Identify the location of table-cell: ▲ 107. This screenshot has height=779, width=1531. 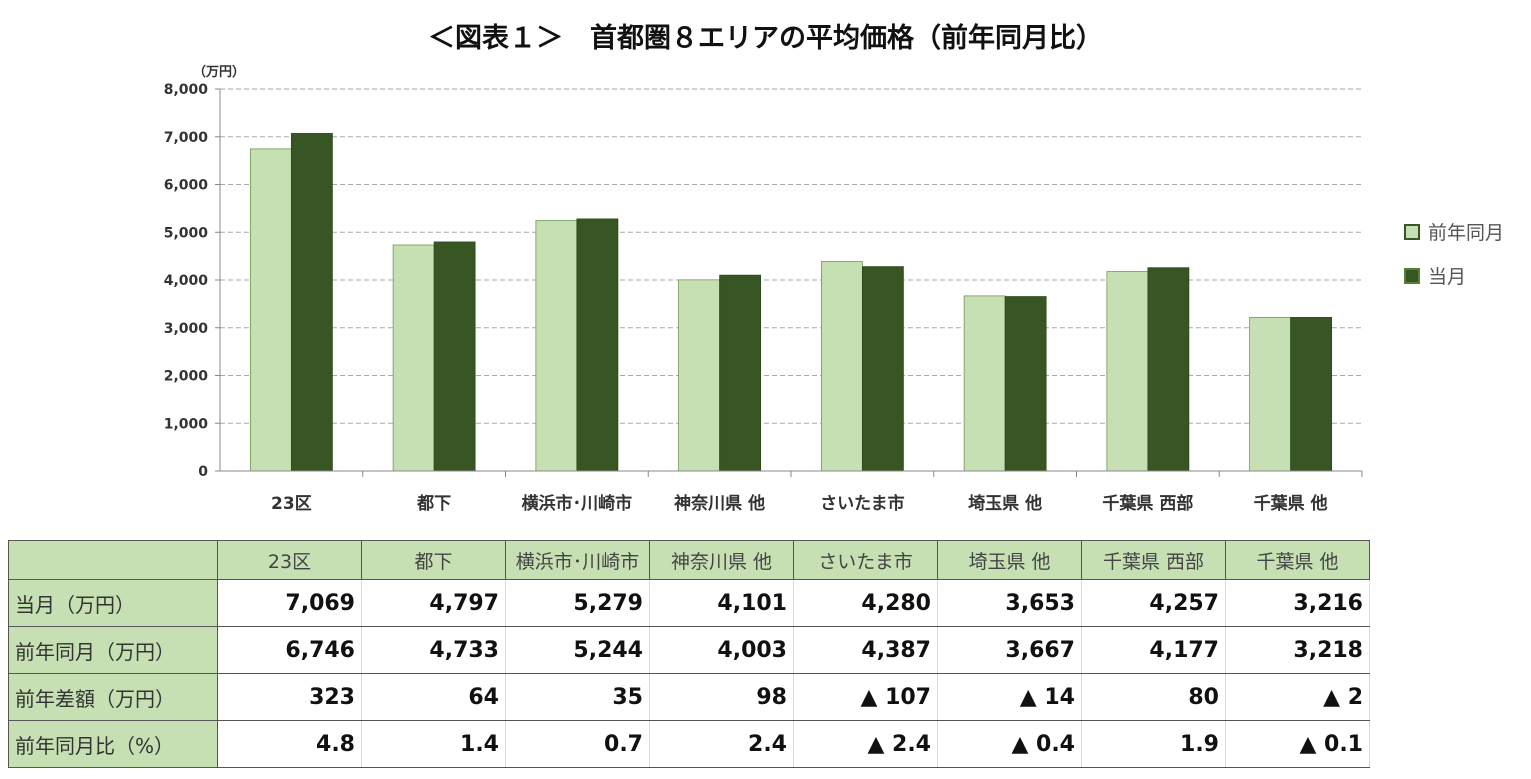
(865, 697).